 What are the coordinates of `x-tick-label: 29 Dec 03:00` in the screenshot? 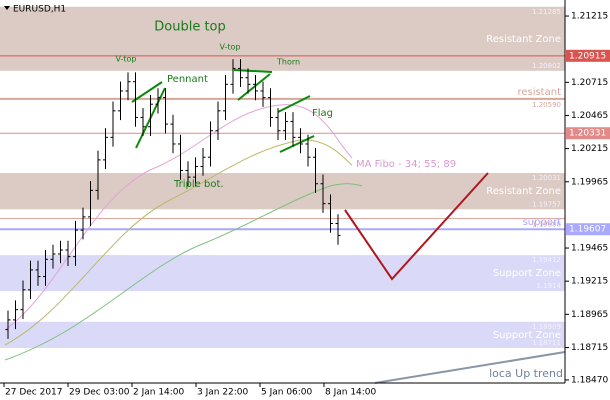 It's located at (99, 393).